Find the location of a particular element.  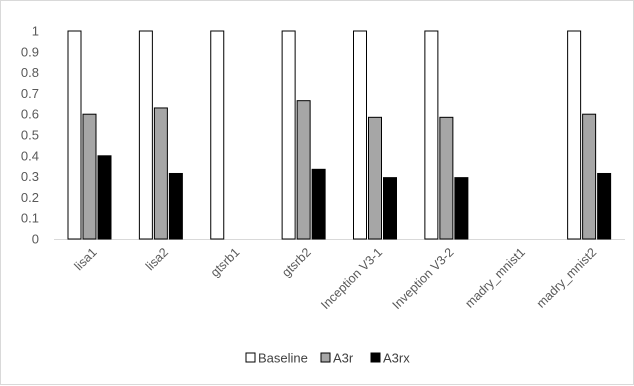

y-tick-label: 0.4 is located at coordinates (30, 155).